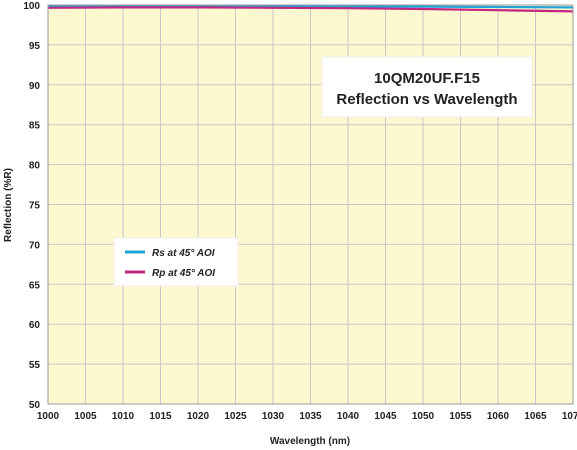  I want to click on x-tick-label: 1020, so click(198, 416).